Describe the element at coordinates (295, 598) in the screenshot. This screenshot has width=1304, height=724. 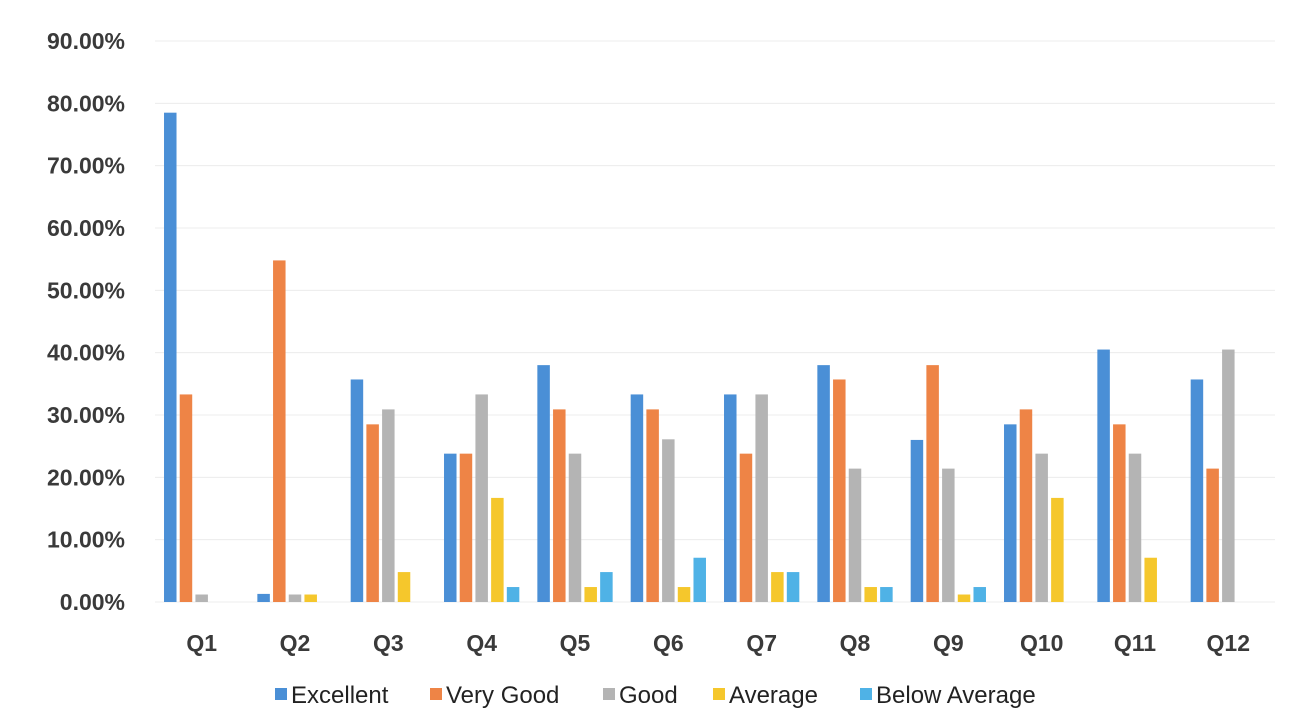
I see `bar-q2-good` at that location.